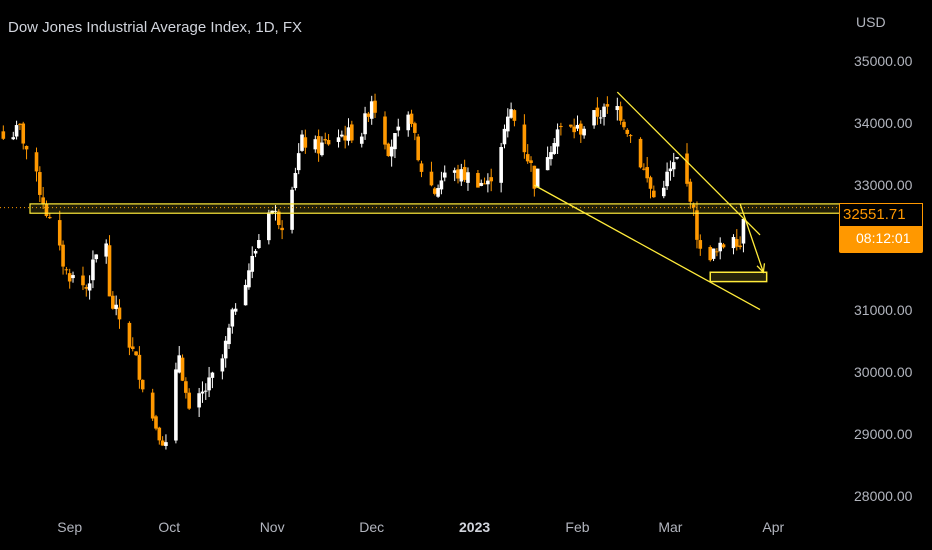  Describe the element at coordinates (883, 185) in the screenshot. I see `y-tick-label: 33000.00` at that location.